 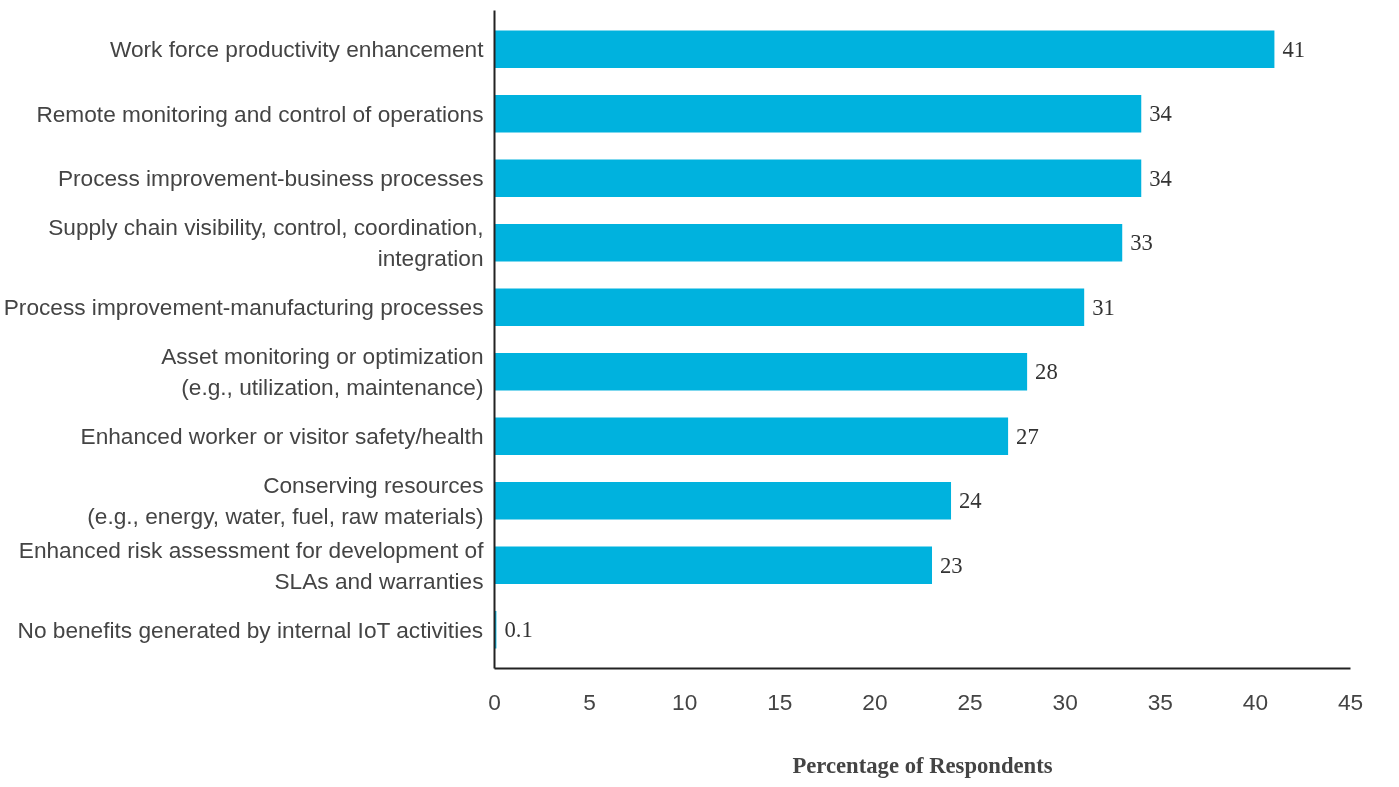 What do you see at coordinates (1065, 701) in the screenshot?
I see `x-tick-label: 30` at bounding box center [1065, 701].